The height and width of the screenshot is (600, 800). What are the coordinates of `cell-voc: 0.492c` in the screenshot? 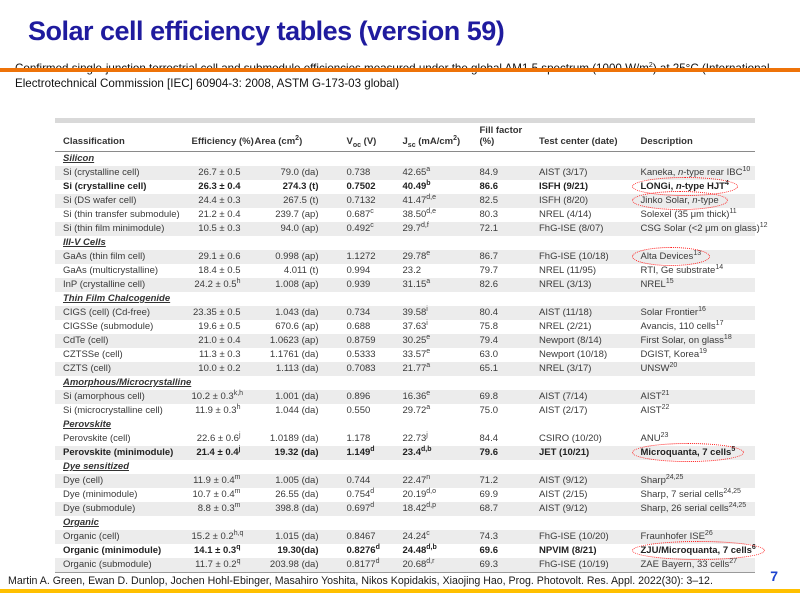 It's located at (359, 229).